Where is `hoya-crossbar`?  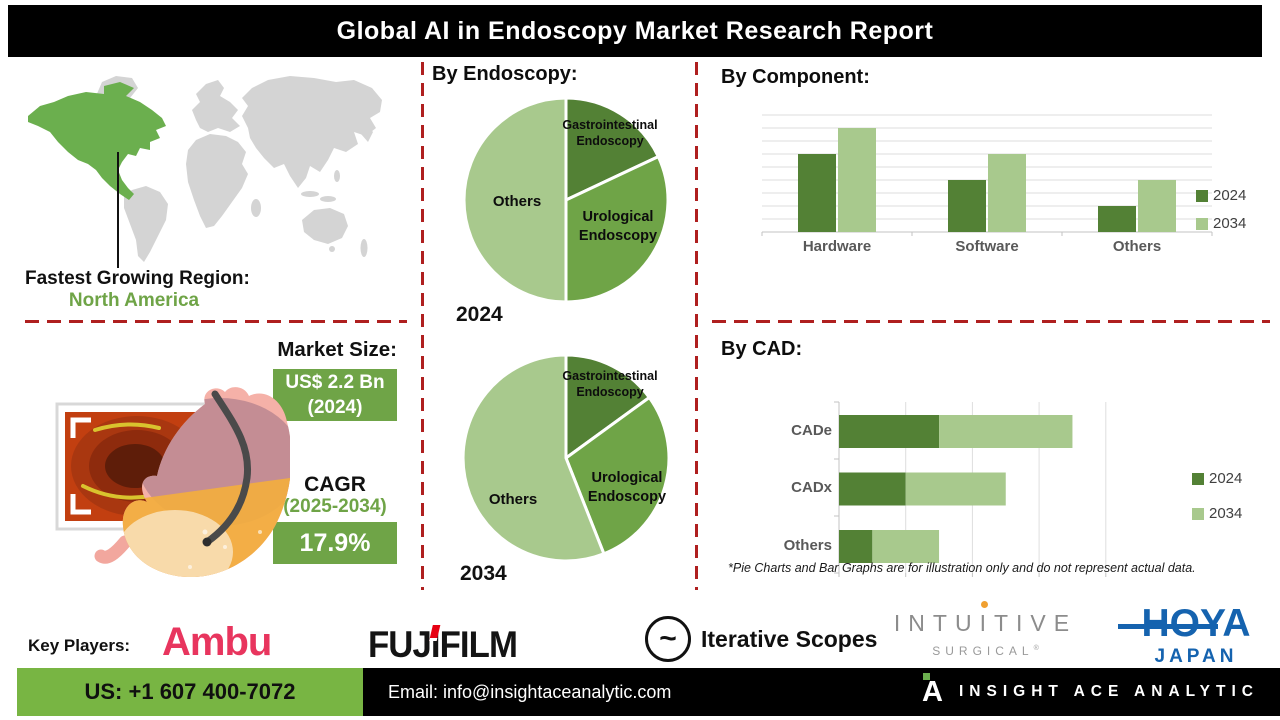
hoya-crossbar is located at coordinates (1168, 626).